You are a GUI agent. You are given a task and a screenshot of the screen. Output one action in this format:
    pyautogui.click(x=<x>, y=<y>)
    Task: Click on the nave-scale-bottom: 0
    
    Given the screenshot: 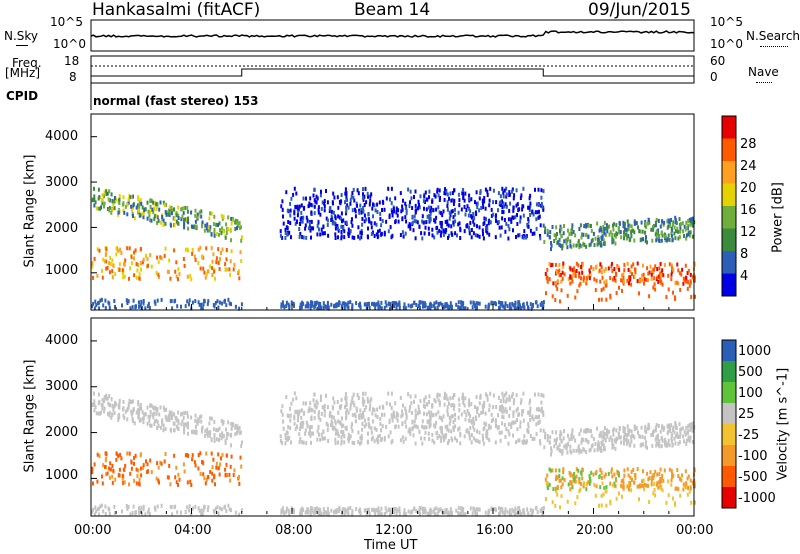 What is the action you would take?
    pyautogui.click(x=714, y=77)
    